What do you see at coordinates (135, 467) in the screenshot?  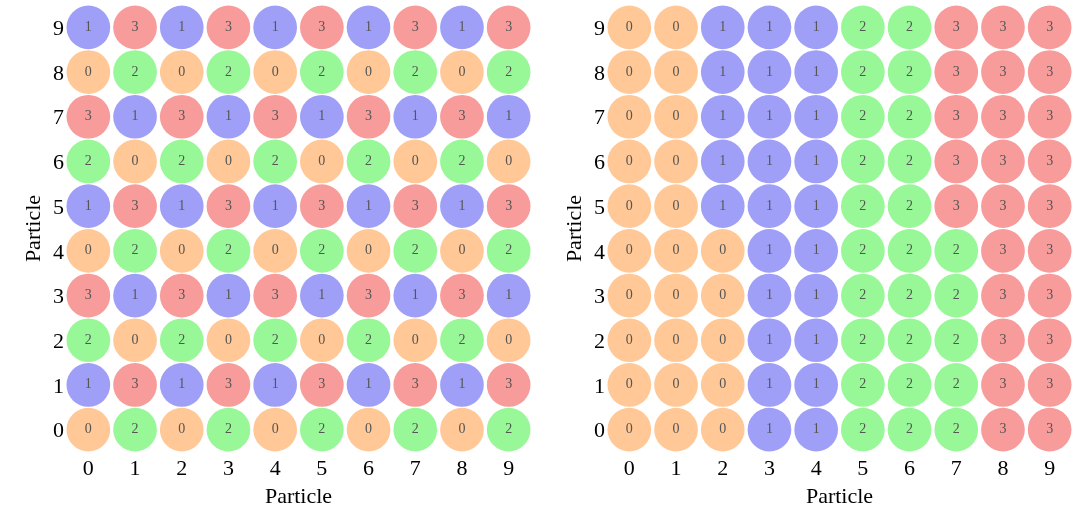 I see `x-tick-label: 1` at bounding box center [135, 467].